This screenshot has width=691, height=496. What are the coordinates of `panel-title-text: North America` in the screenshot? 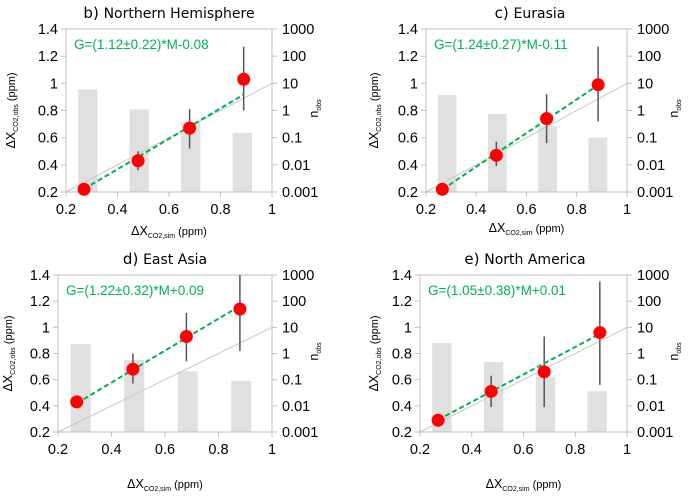 It's located at (534, 260).